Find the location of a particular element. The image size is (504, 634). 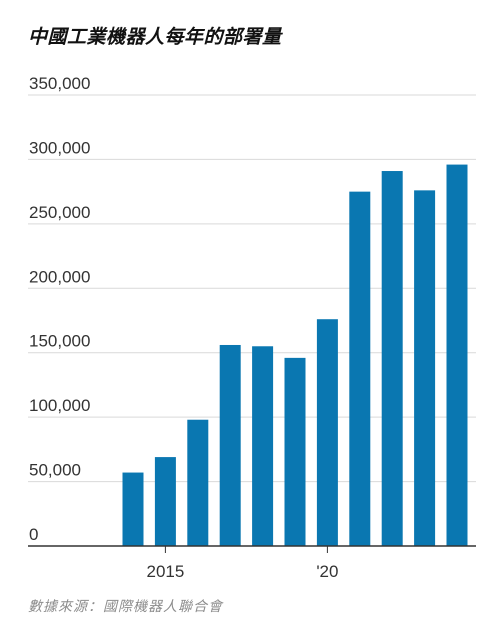

x-ticks: 2015 '20 is located at coordinates (242, 563).